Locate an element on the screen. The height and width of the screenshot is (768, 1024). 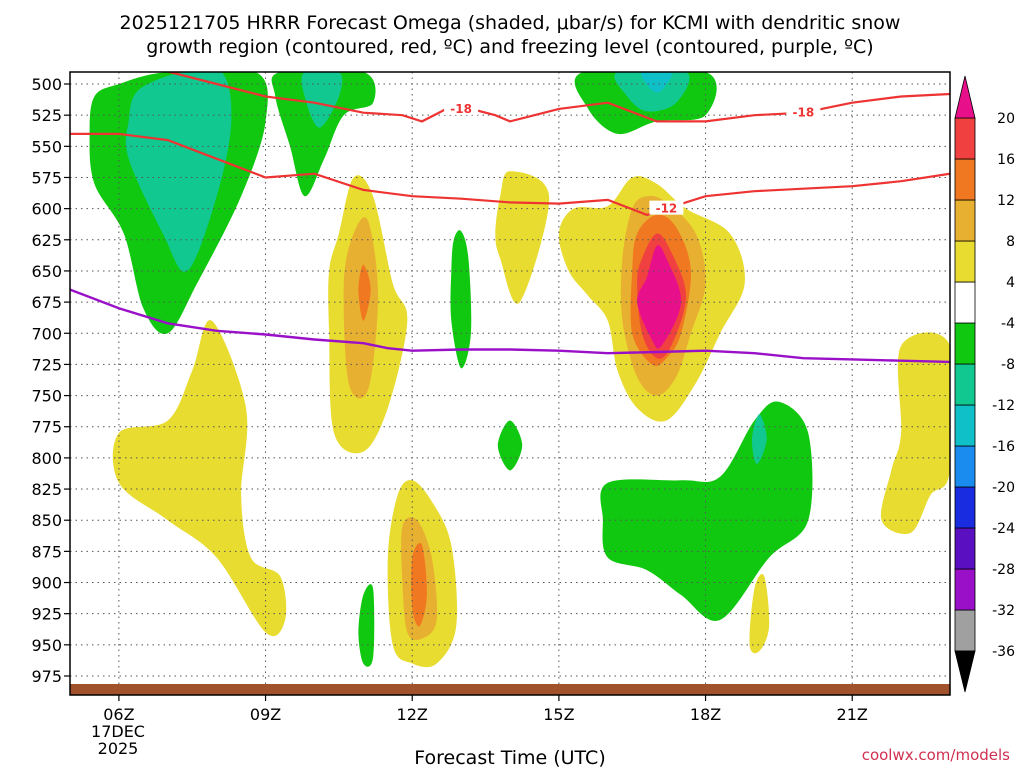
colorbar-tick-label: -12 is located at coordinates (1003, 406).